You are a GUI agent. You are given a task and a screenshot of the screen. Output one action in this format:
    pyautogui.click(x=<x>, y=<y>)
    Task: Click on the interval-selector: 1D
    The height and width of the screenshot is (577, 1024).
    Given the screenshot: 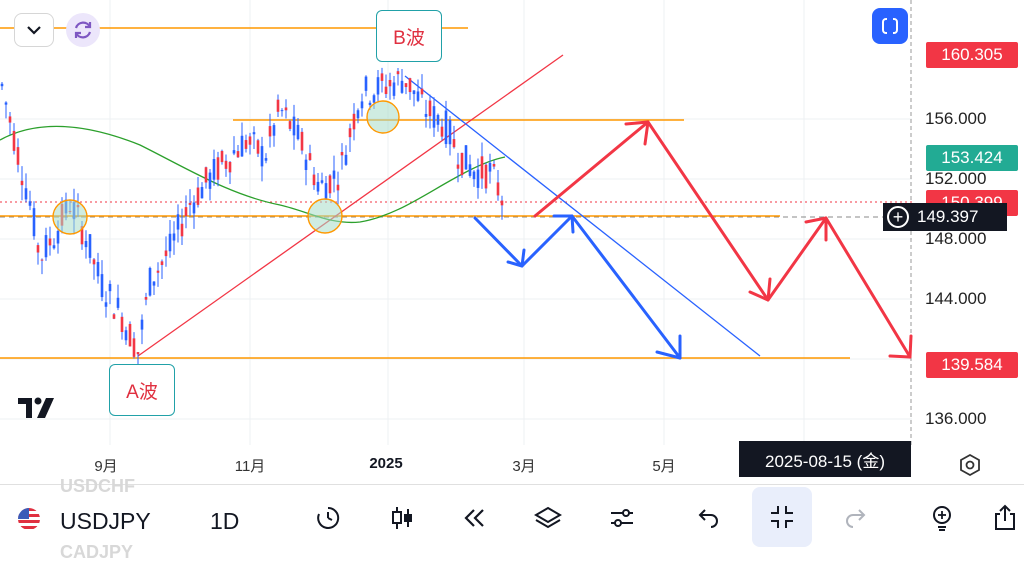 What is the action you would take?
    pyautogui.click(x=225, y=521)
    